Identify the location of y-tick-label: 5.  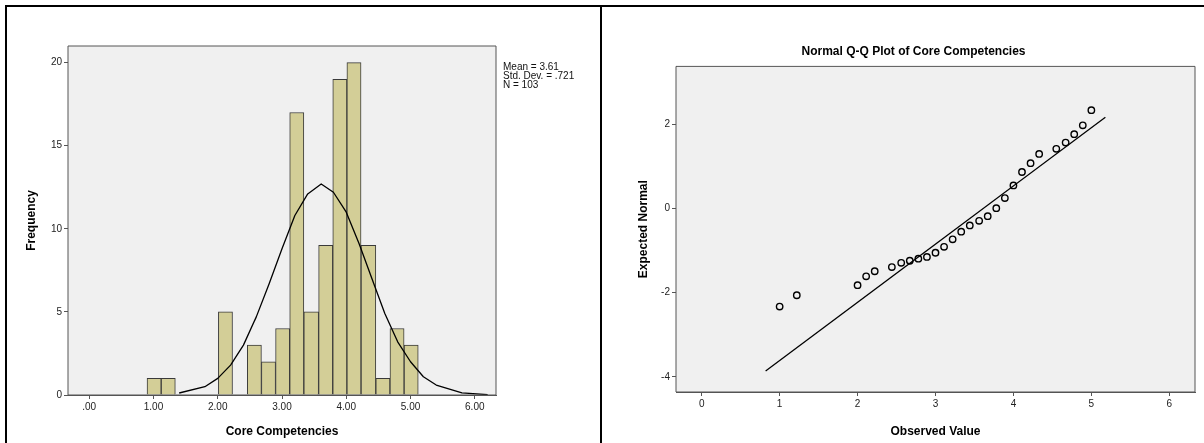
(59, 311).